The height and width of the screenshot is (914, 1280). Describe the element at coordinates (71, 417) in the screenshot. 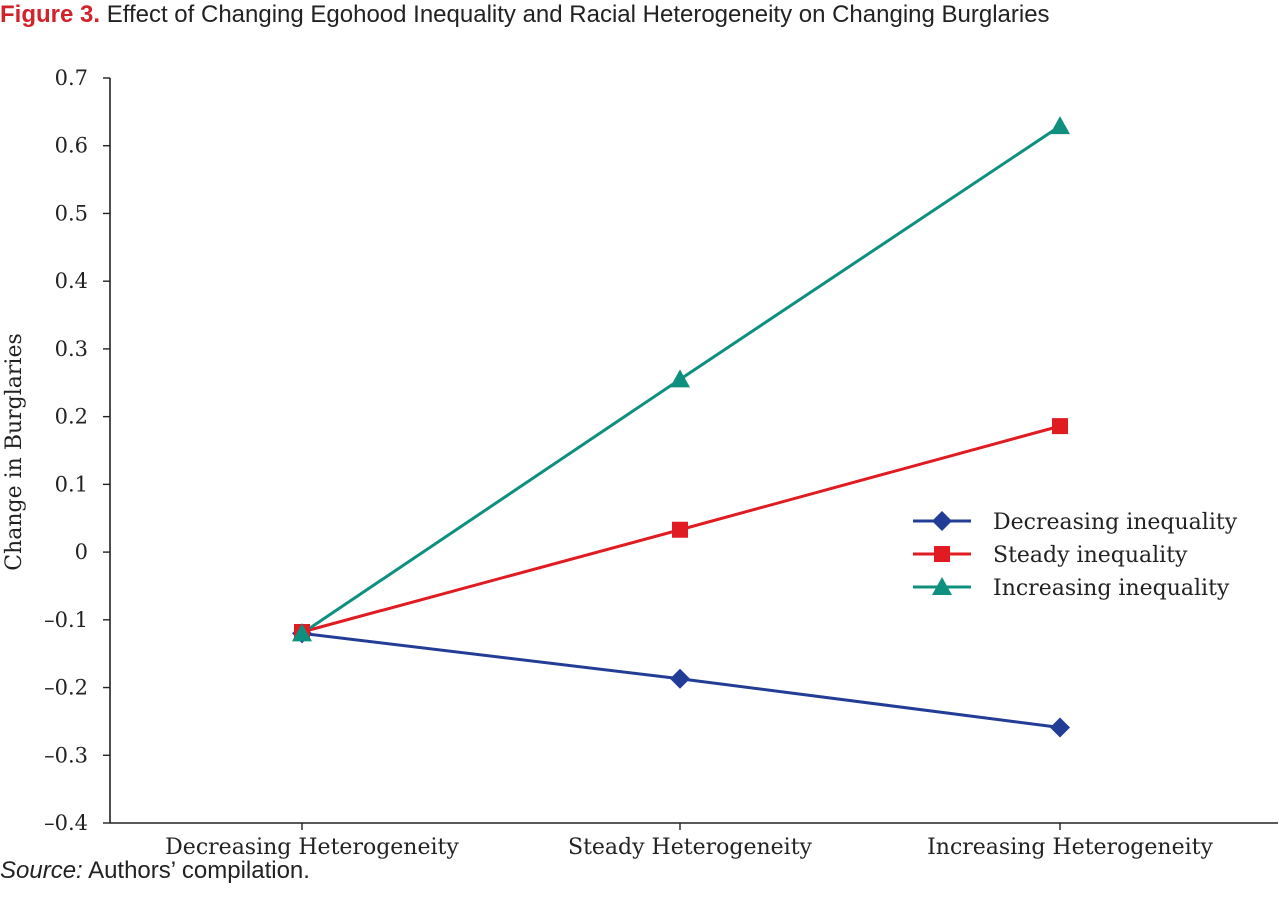

I see `y-tick-label: 0.2` at that location.